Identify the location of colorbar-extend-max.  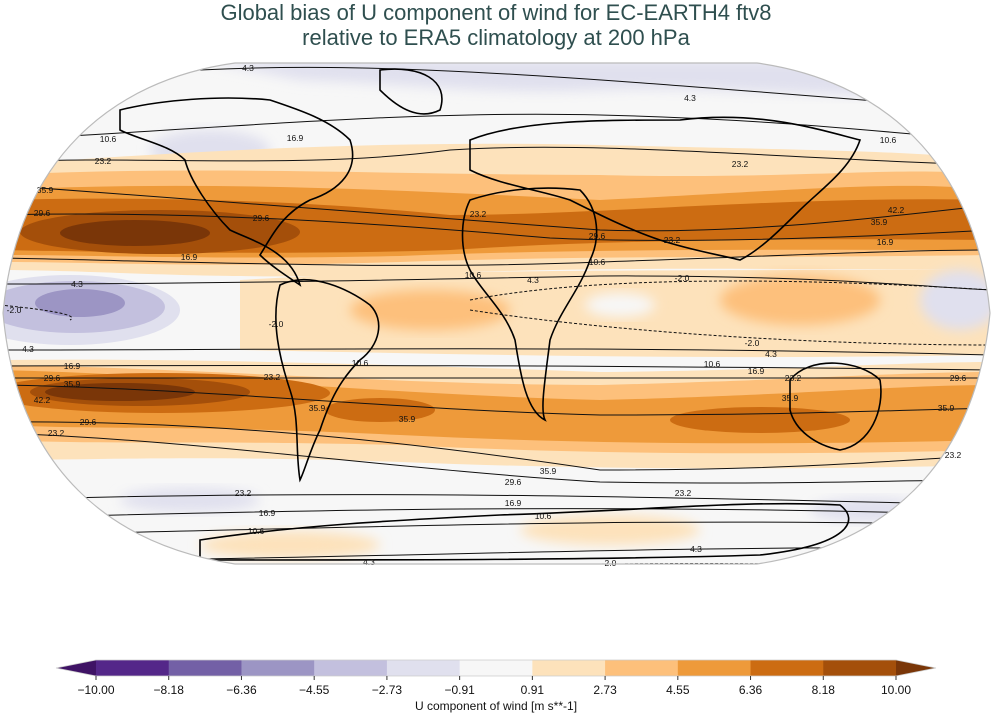
(916, 668).